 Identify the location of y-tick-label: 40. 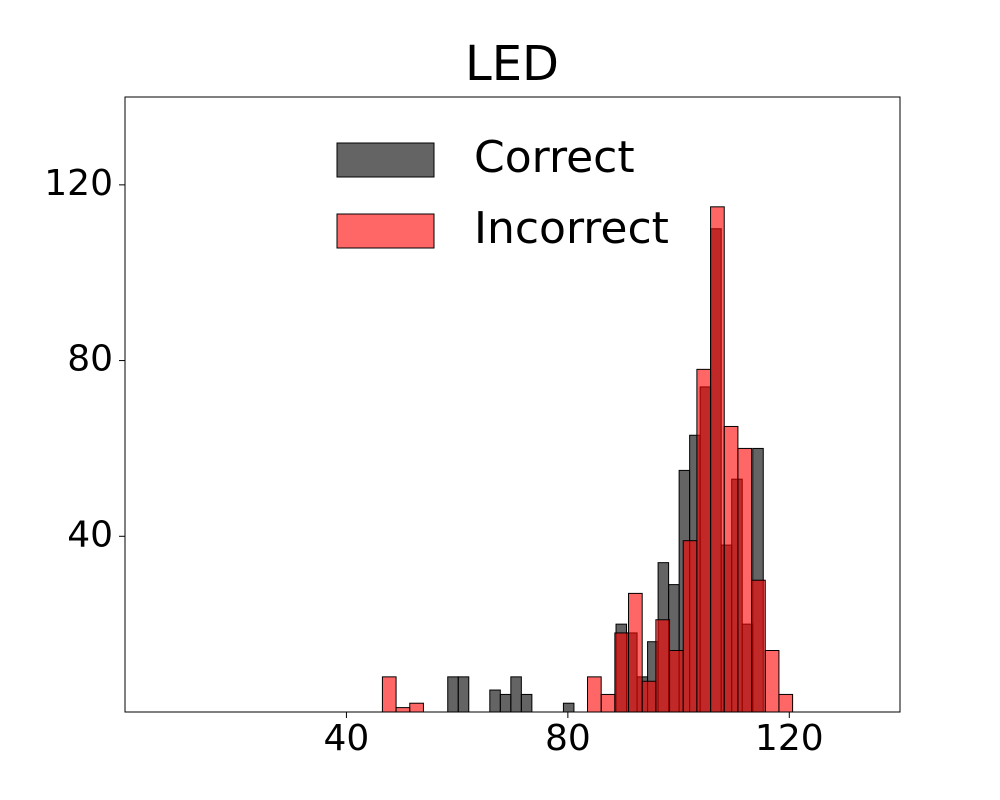
(90, 534).